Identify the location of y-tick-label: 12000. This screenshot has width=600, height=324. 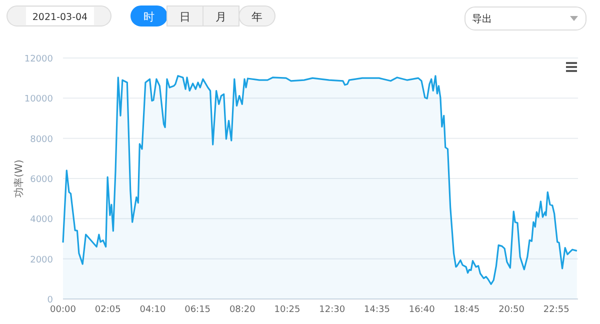
(39, 59).